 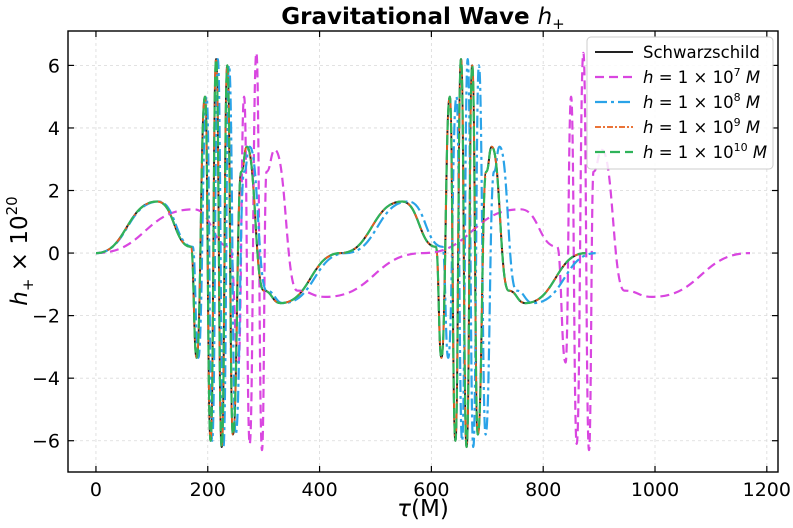 I want to click on legend-label: h = 1 × 108 M, so click(x=701, y=101).